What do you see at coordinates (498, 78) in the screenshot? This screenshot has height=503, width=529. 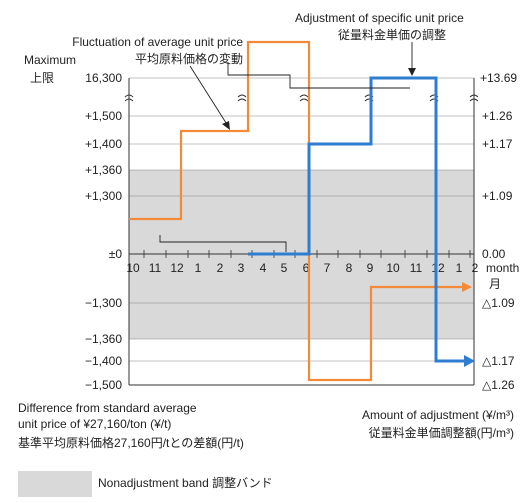 I see `right-tick-label: +13.69` at bounding box center [498, 78].